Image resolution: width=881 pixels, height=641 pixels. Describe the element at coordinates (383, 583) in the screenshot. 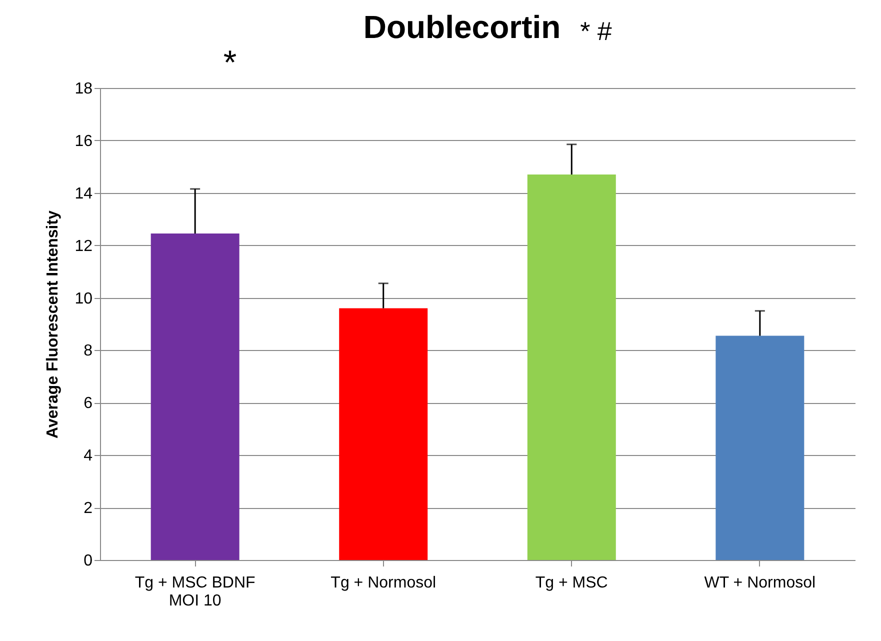

I see `x-tick-label: Tg + Normosol` at that location.